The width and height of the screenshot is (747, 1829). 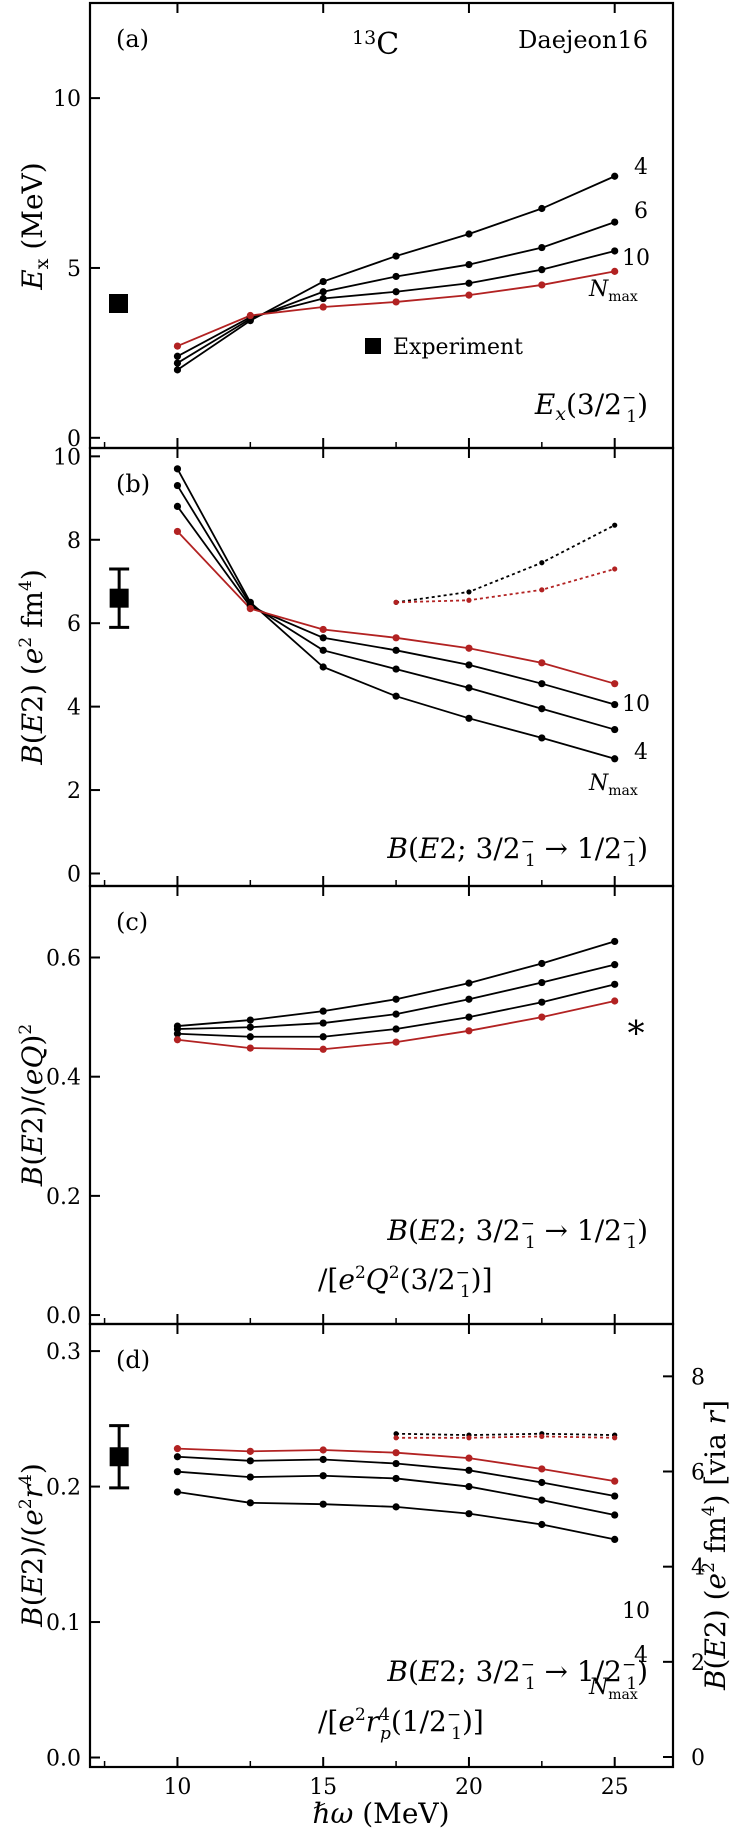 I want to click on y-tick-label: 8, so click(x=74, y=541).